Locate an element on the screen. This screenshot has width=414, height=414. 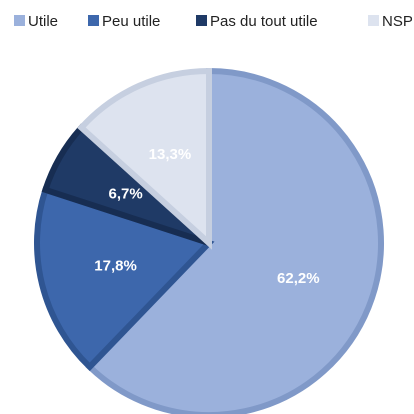
data-label: 62,2% is located at coordinates (298, 278).